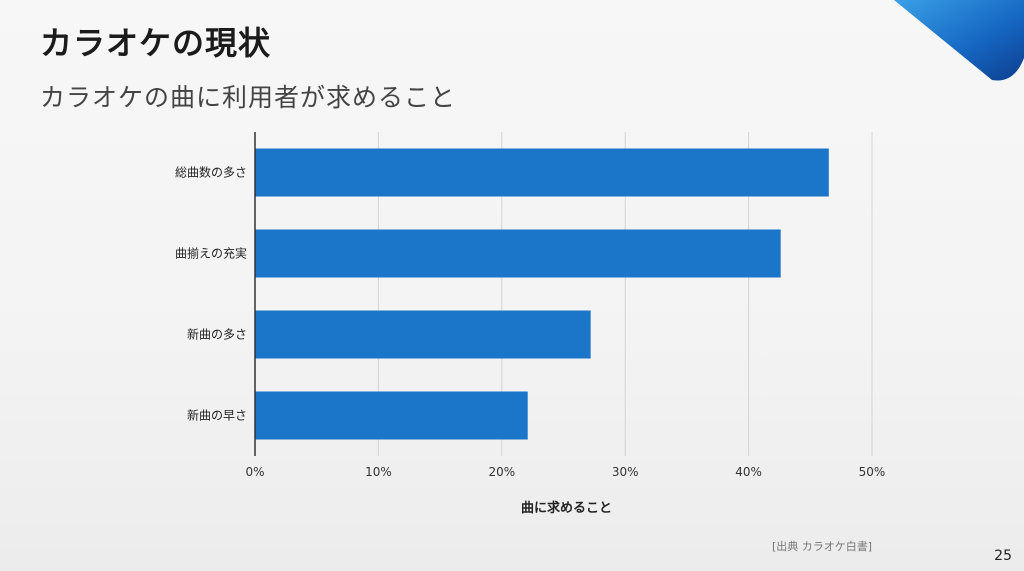  What do you see at coordinates (248, 97) in the screenshot?
I see `slide-subtitle: カラオケの曲に利用者が求めること` at bounding box center [248, 97].